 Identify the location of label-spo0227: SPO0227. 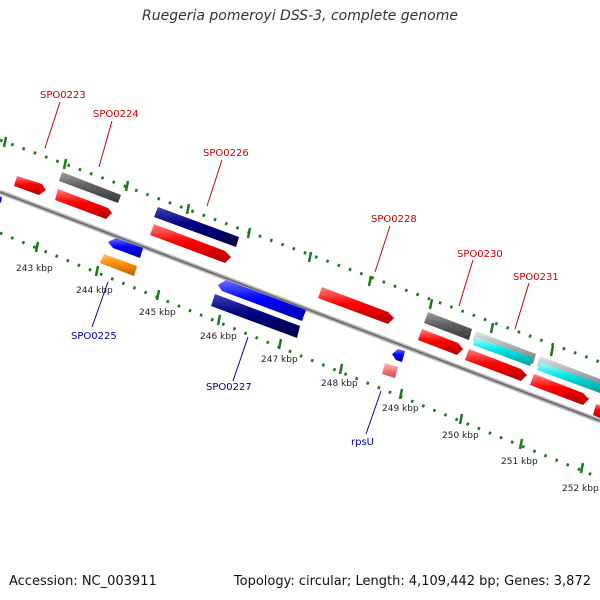
(229, 387).